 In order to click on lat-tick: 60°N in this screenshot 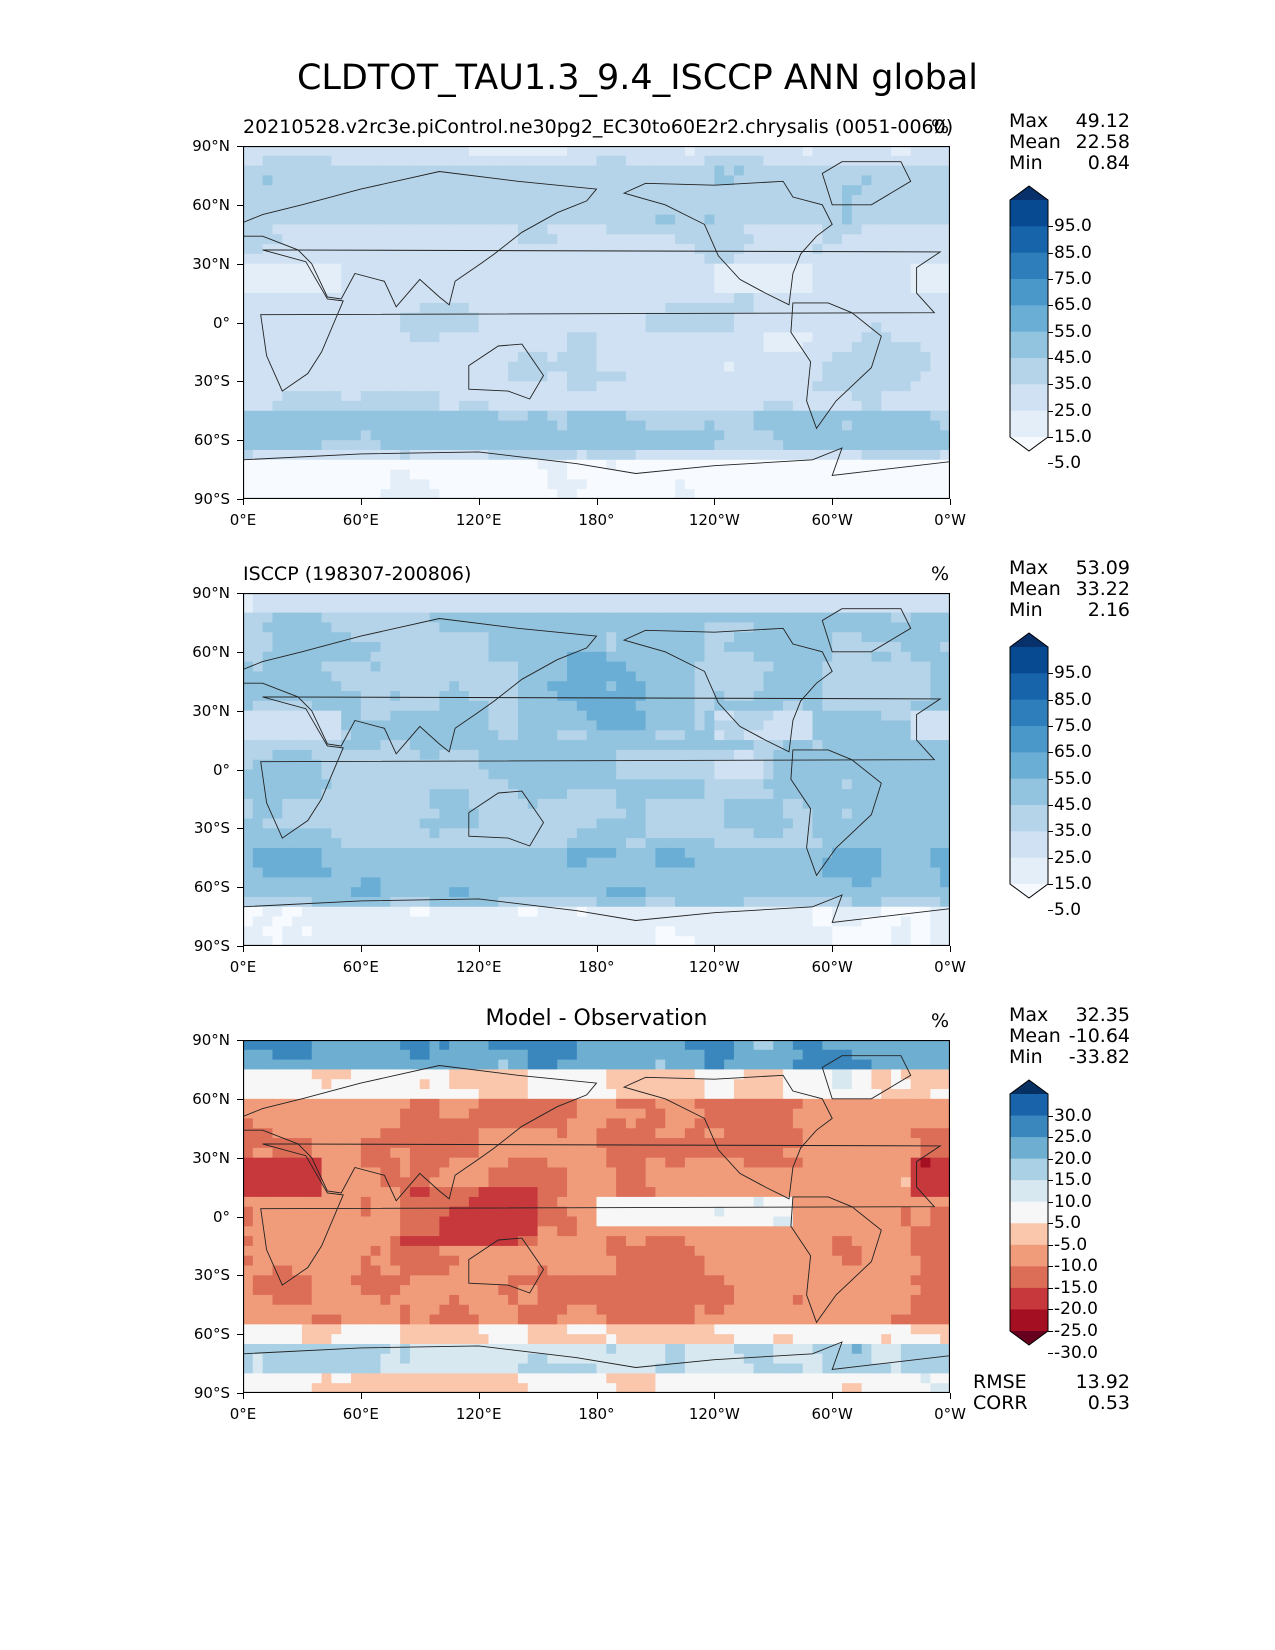, I will do `click(211, 1098)`.